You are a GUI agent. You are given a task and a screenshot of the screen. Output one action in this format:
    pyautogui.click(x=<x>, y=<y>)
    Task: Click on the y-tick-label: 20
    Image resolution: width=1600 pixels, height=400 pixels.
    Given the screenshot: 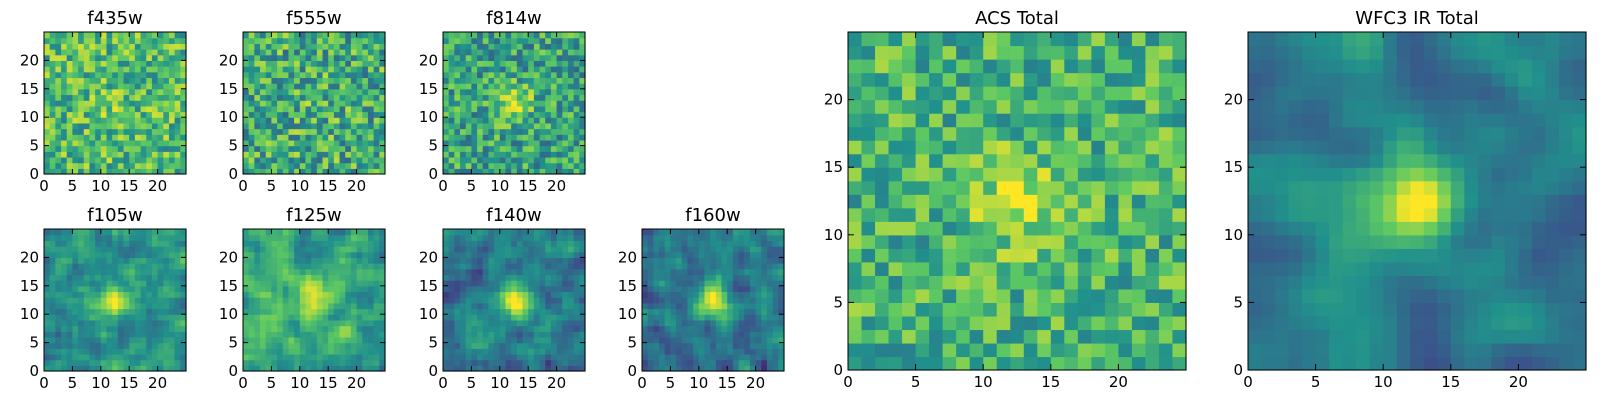 What is the action you would take?
    pyautogui.click(x=627, y=257)
    